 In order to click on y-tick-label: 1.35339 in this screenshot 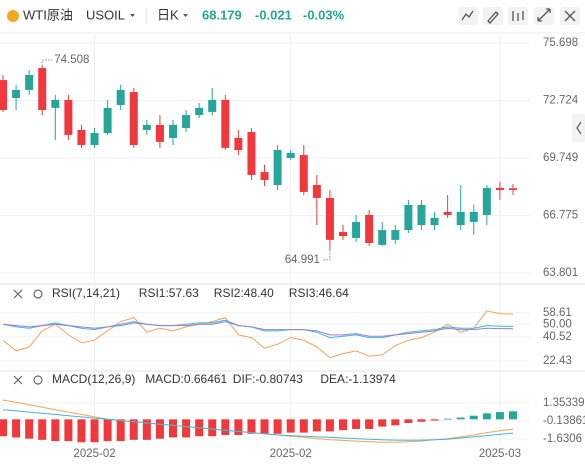, I will do `click(564, 403)`.